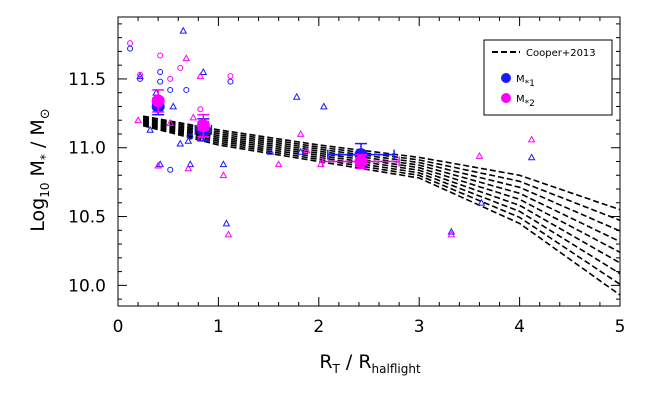 This screenshot has width=650, height=400. I want to click on y-tick-label: 10.5, so click(87, 218).